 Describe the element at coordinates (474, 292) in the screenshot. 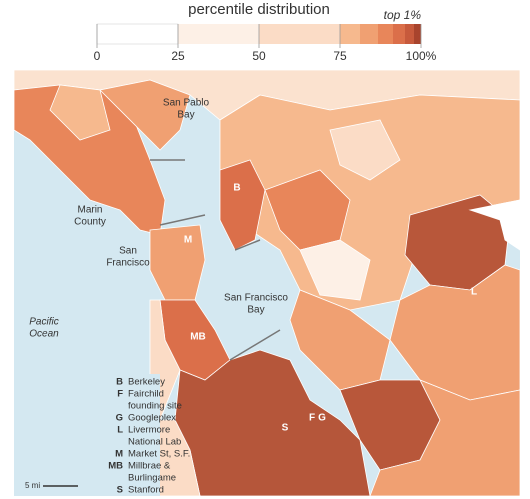

I see `site-code: L` at that location.